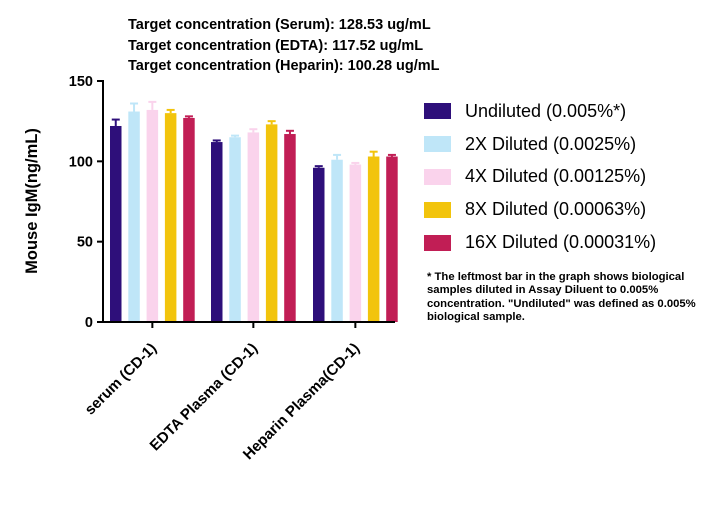 The height and width of the screenshot is (507, 713). Describe the element at coordinates (89, 323) in the screenshot. I see `y-tick-label: 0` at that location.